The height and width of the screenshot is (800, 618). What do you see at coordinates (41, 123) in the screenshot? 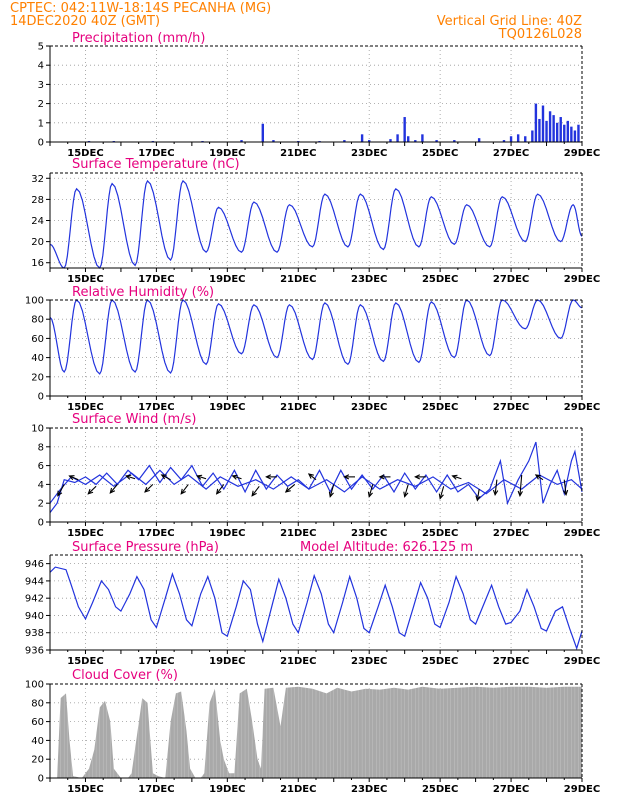
I see `y-tick-label: 1` at bounding box center [41, 123].